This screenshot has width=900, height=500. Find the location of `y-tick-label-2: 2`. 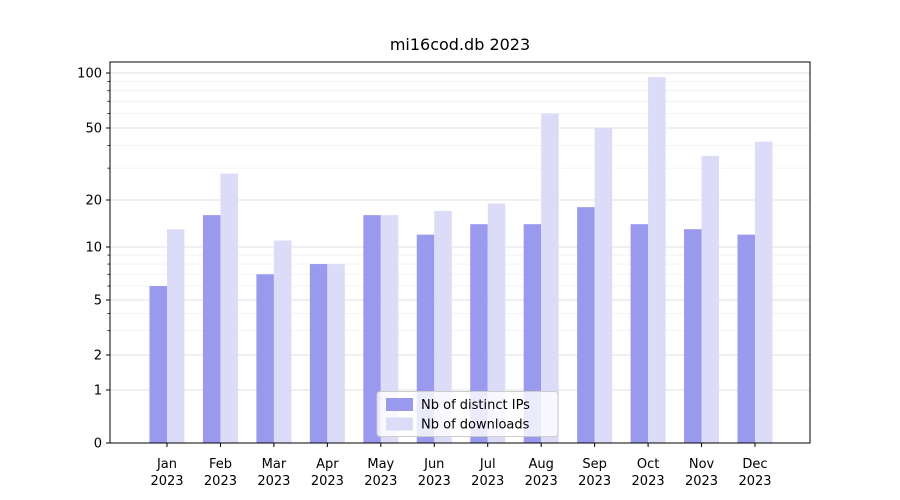

y-tick-label-2: 2 is located at coordinates (98, 356).